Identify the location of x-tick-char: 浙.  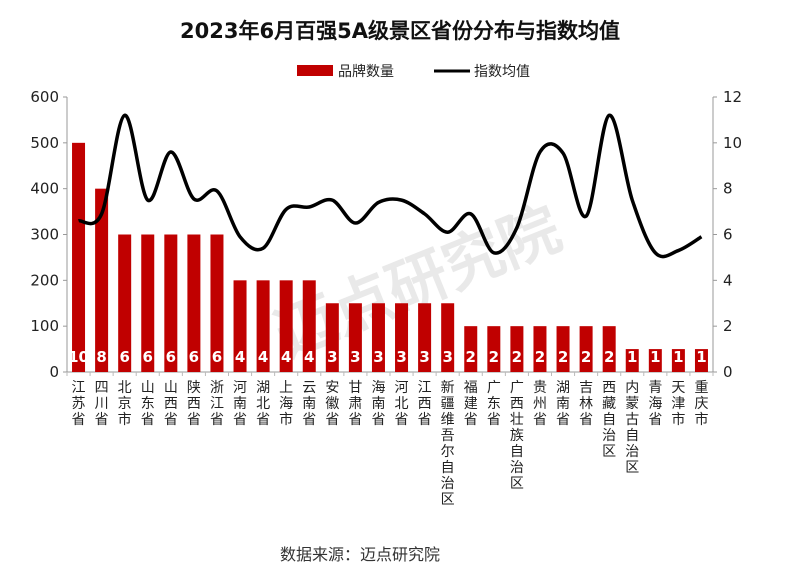
(217, 388).